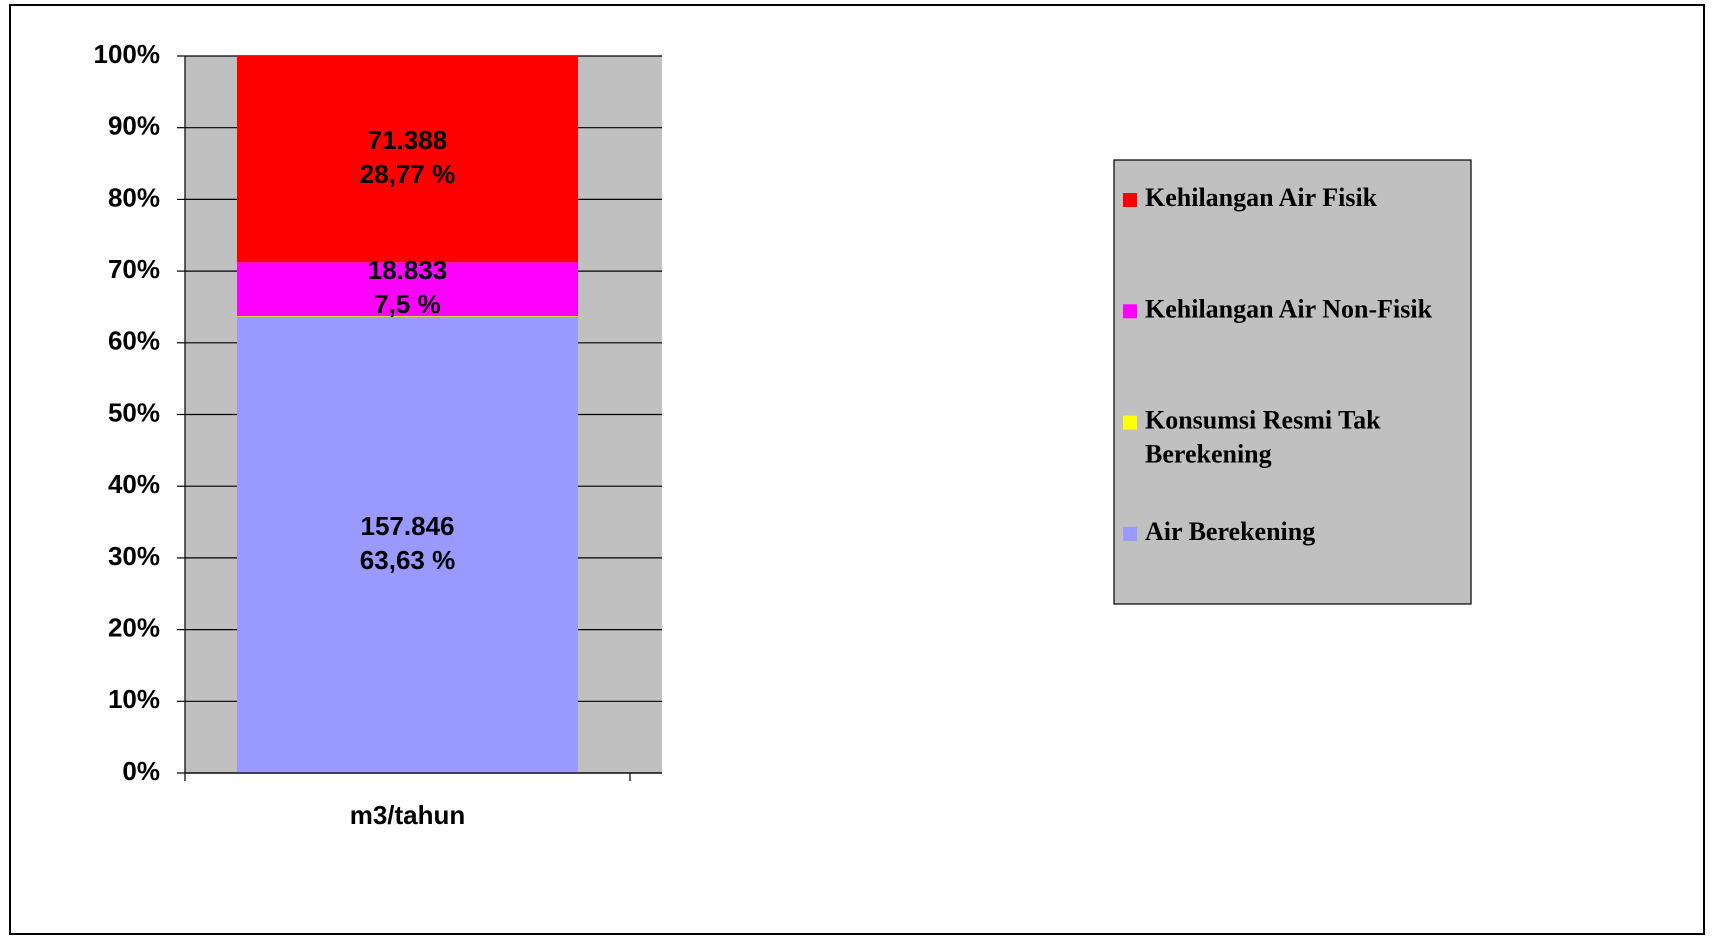 This screenshot has height=940, width=1715. What do you see at coordinates (134, 556) in the screenshot?
I see `y-tick-label: 30%` at bounding box center [134, 556].